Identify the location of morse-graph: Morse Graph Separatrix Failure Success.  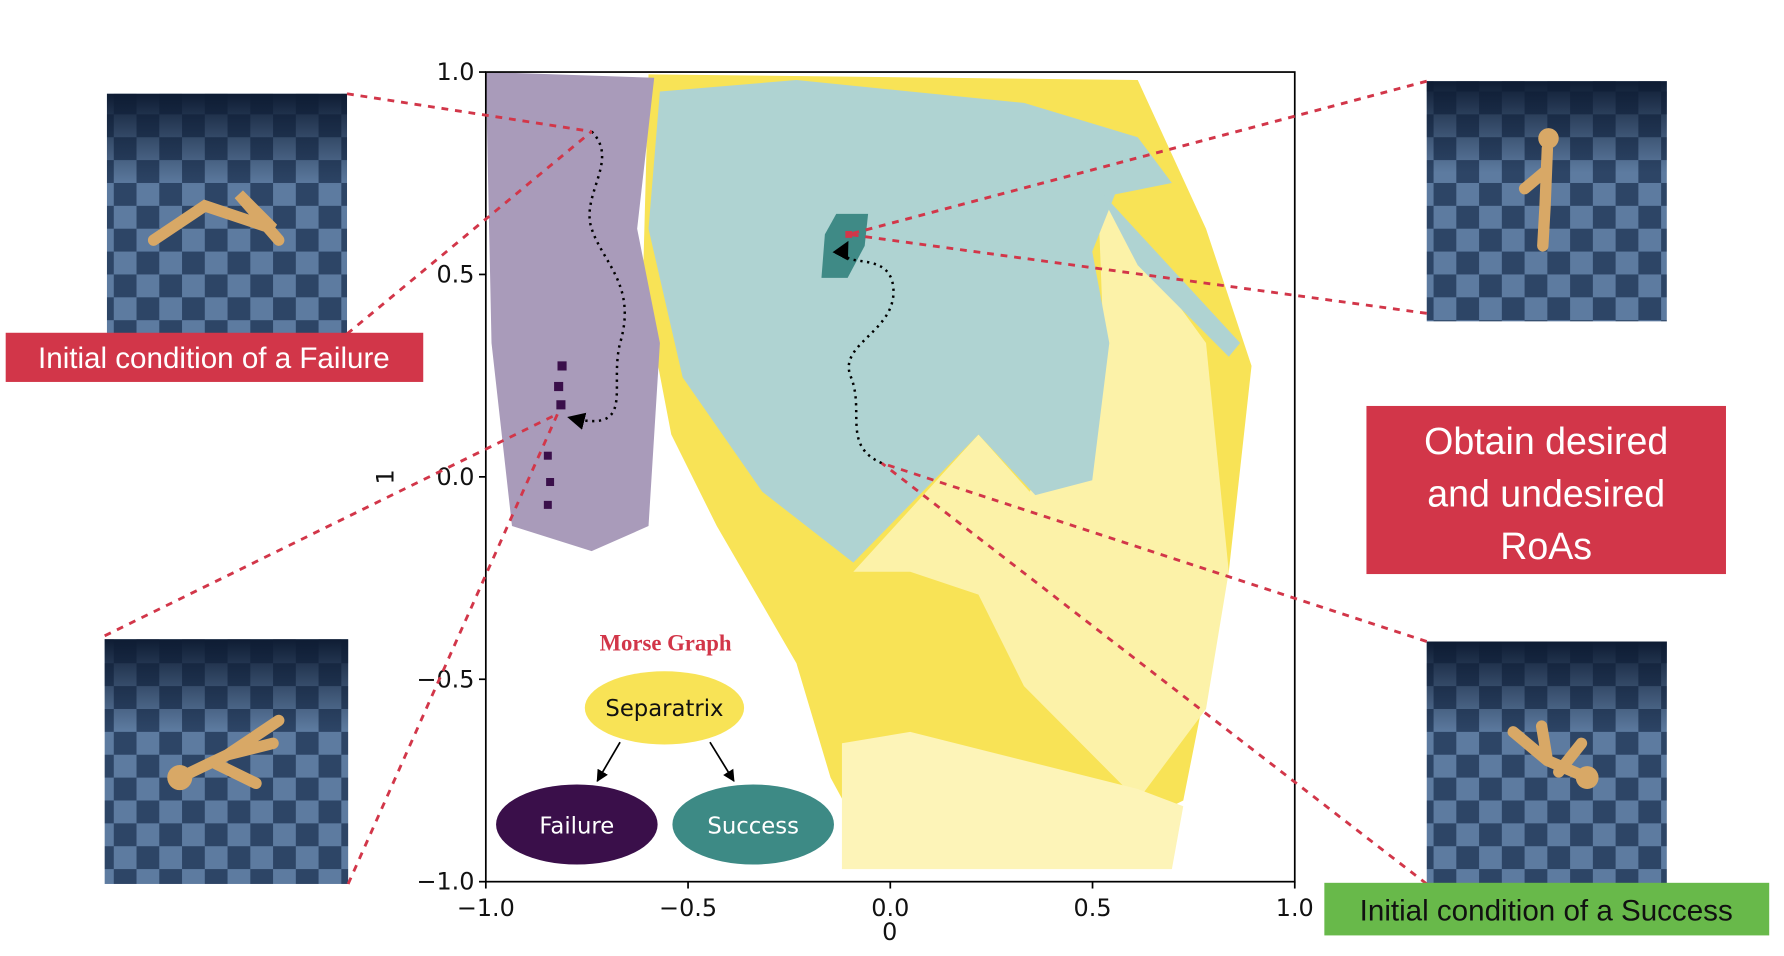
(665, 748).